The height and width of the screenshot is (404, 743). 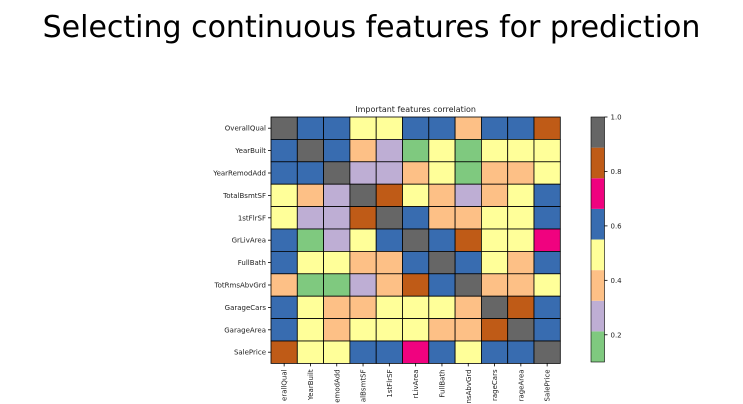 What do you see at coordinates (245, 129) in the screenshot?
I see `y-tick-label: OverallQual` at bounding box center [245, 129].